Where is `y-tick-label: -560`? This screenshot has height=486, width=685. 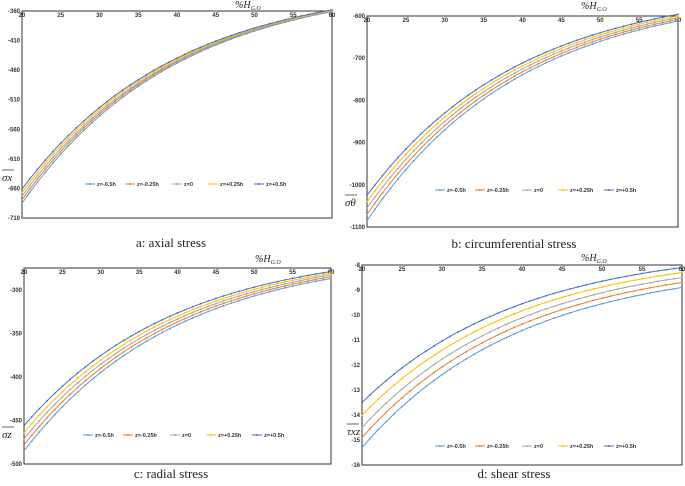
y-tick-label: -560 is located at coordinates (14, 130).